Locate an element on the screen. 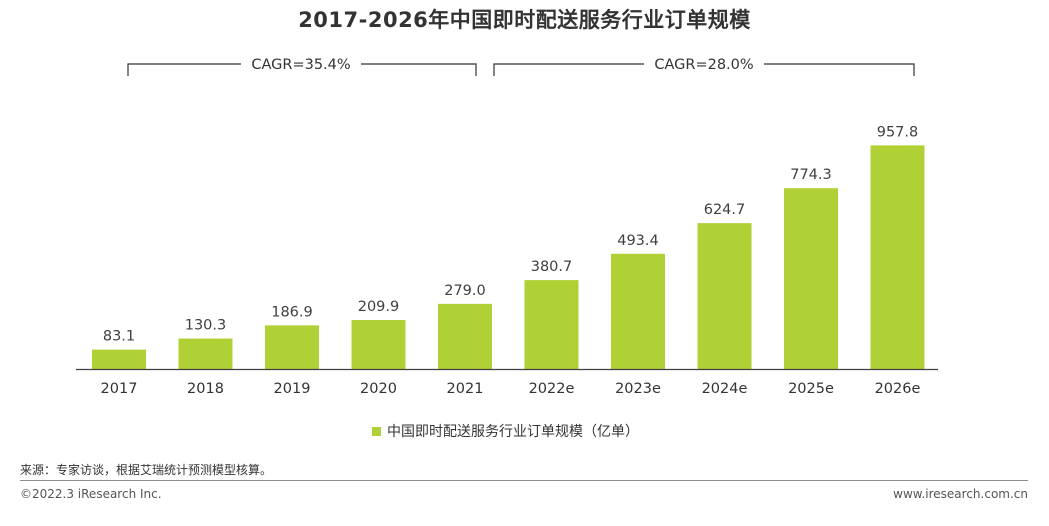 The height and width of the screenshot is (526, 1049). website-link: www.iresearch.com.cn is located at coordinates (960, 494).